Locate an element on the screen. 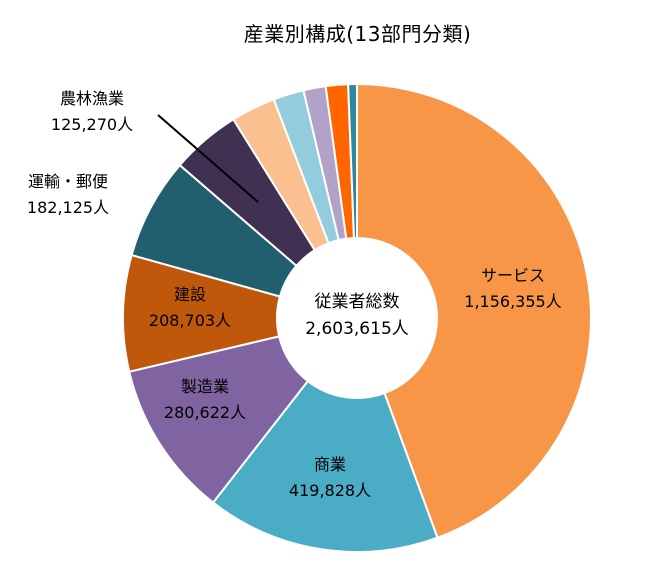 This screenshot has height=567, width=655. chart-title: 産業別構成(13部門分類) is located at coordinates (357, 34).